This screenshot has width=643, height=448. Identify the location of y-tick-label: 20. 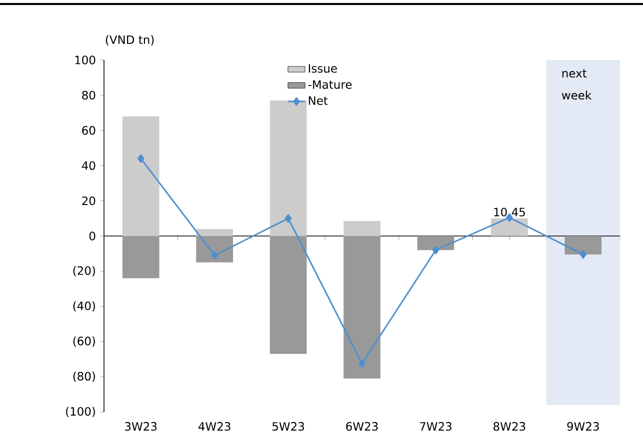
(89, 201).